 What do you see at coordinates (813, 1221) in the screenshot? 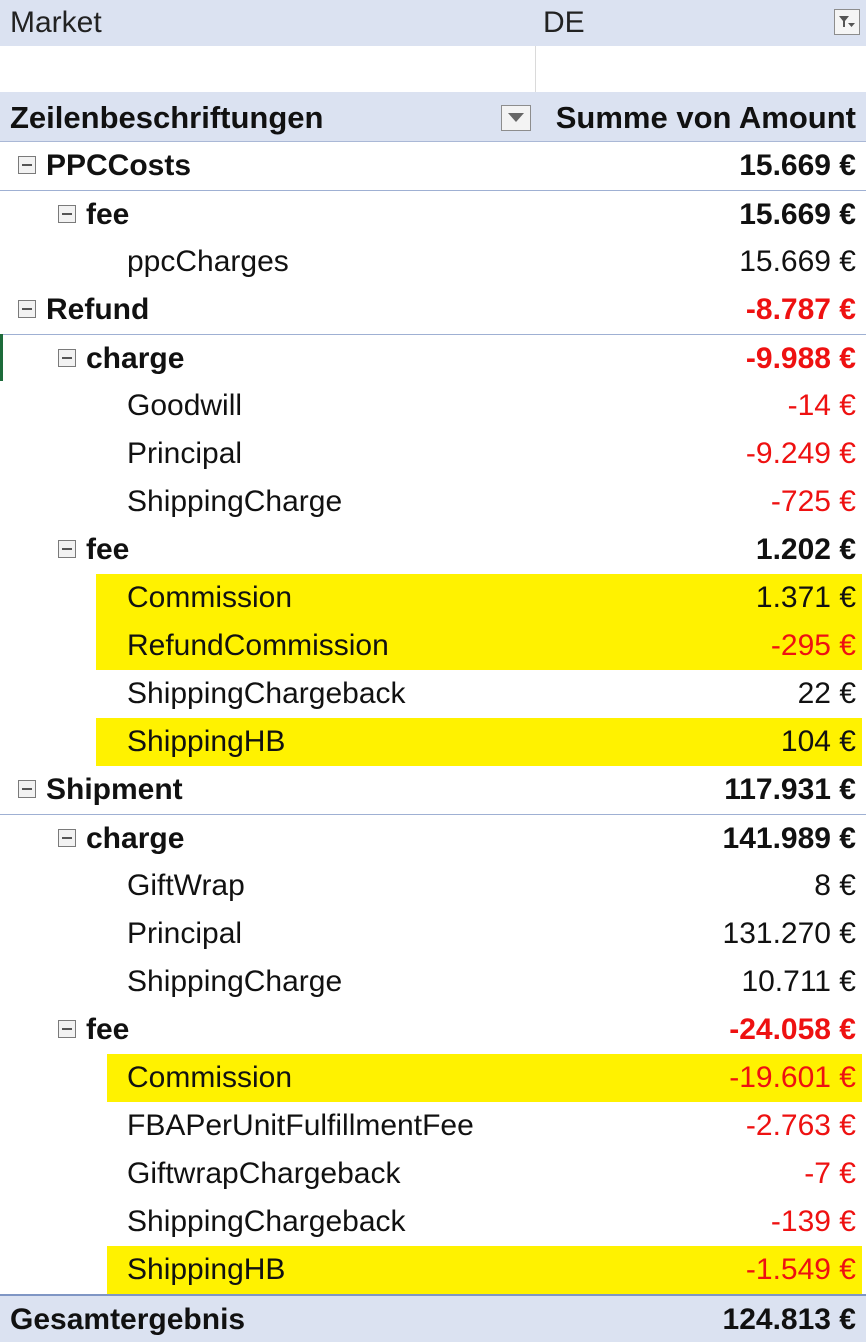
I see `row-amount: -139 €` at bounding box center [813, 1221].